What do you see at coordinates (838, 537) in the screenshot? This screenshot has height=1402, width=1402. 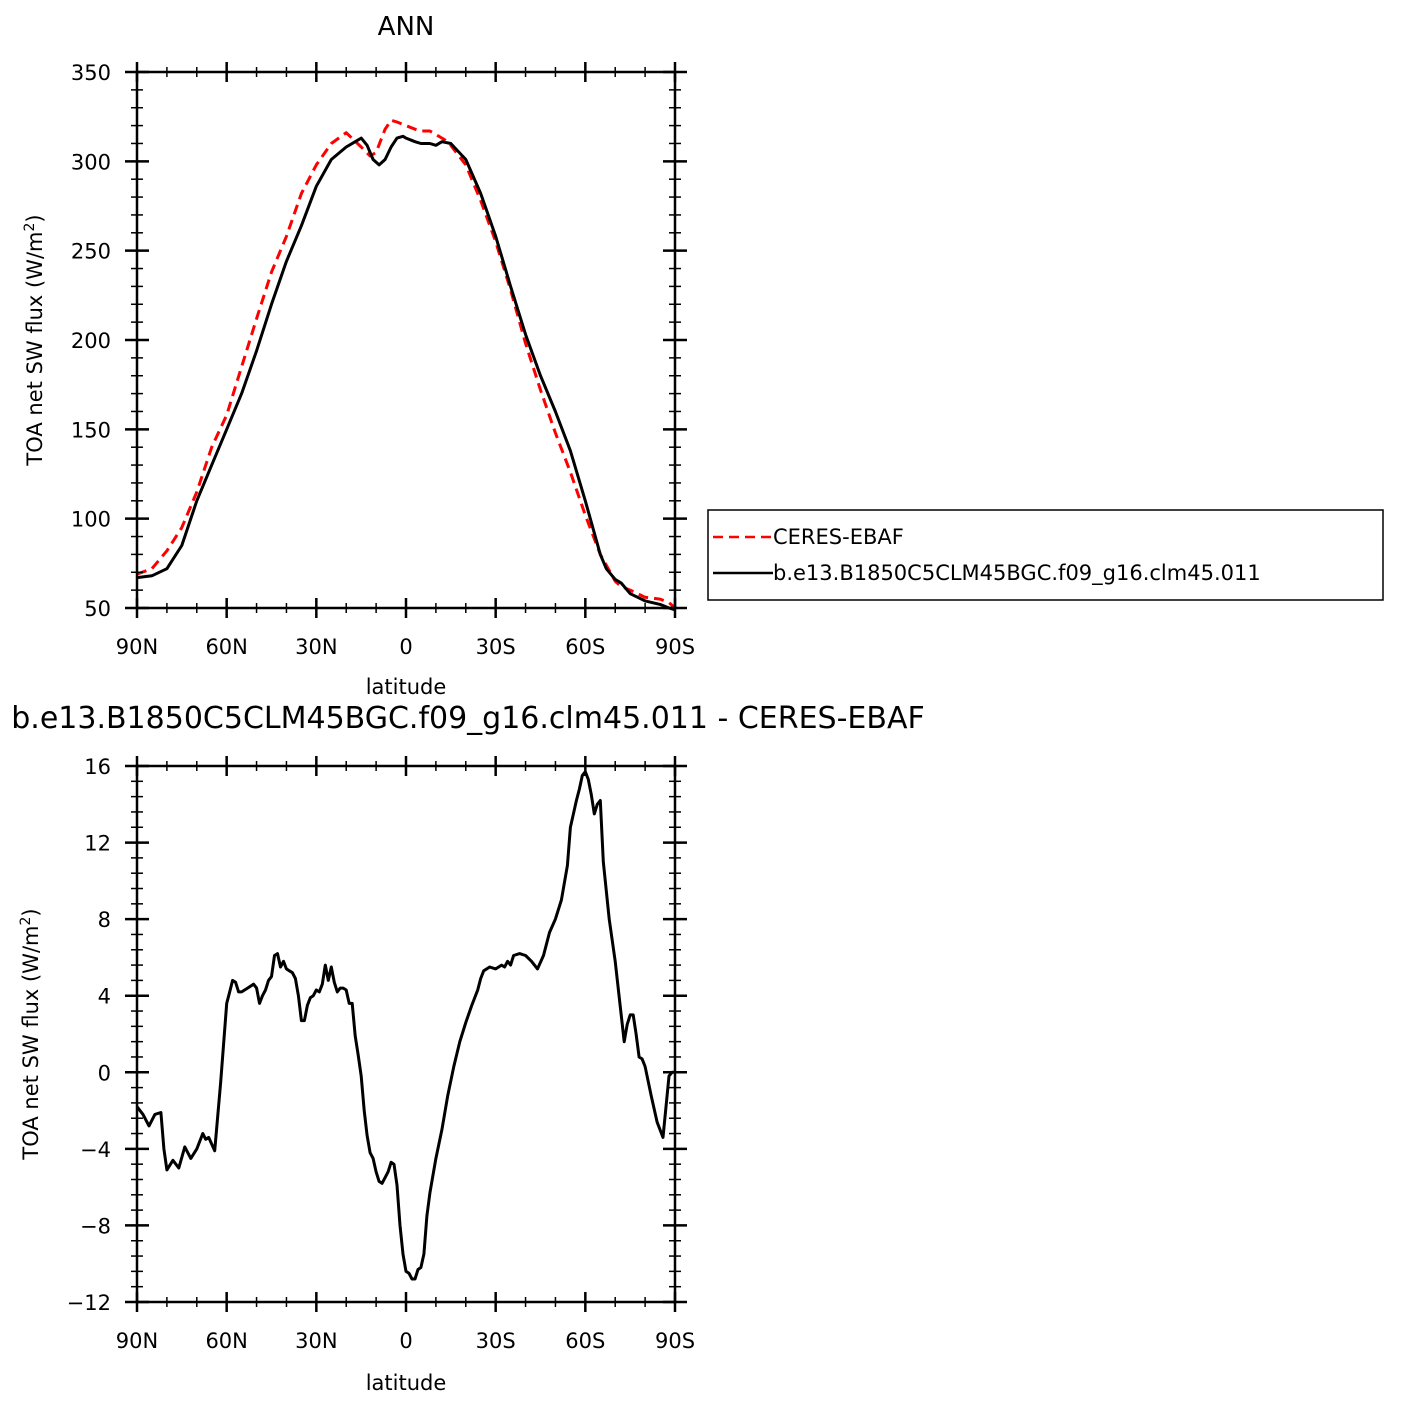 I see `legend-label-ceres: CERES-EBAF` at bounding box center [838, 537].